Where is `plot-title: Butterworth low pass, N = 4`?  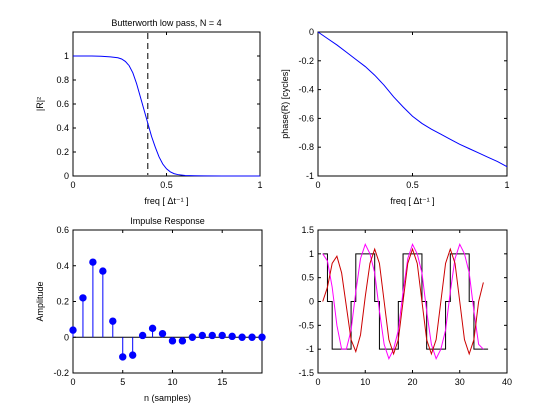
plot-title: Butterworth low pass, N = 4 is located at coordinates (166, 23).